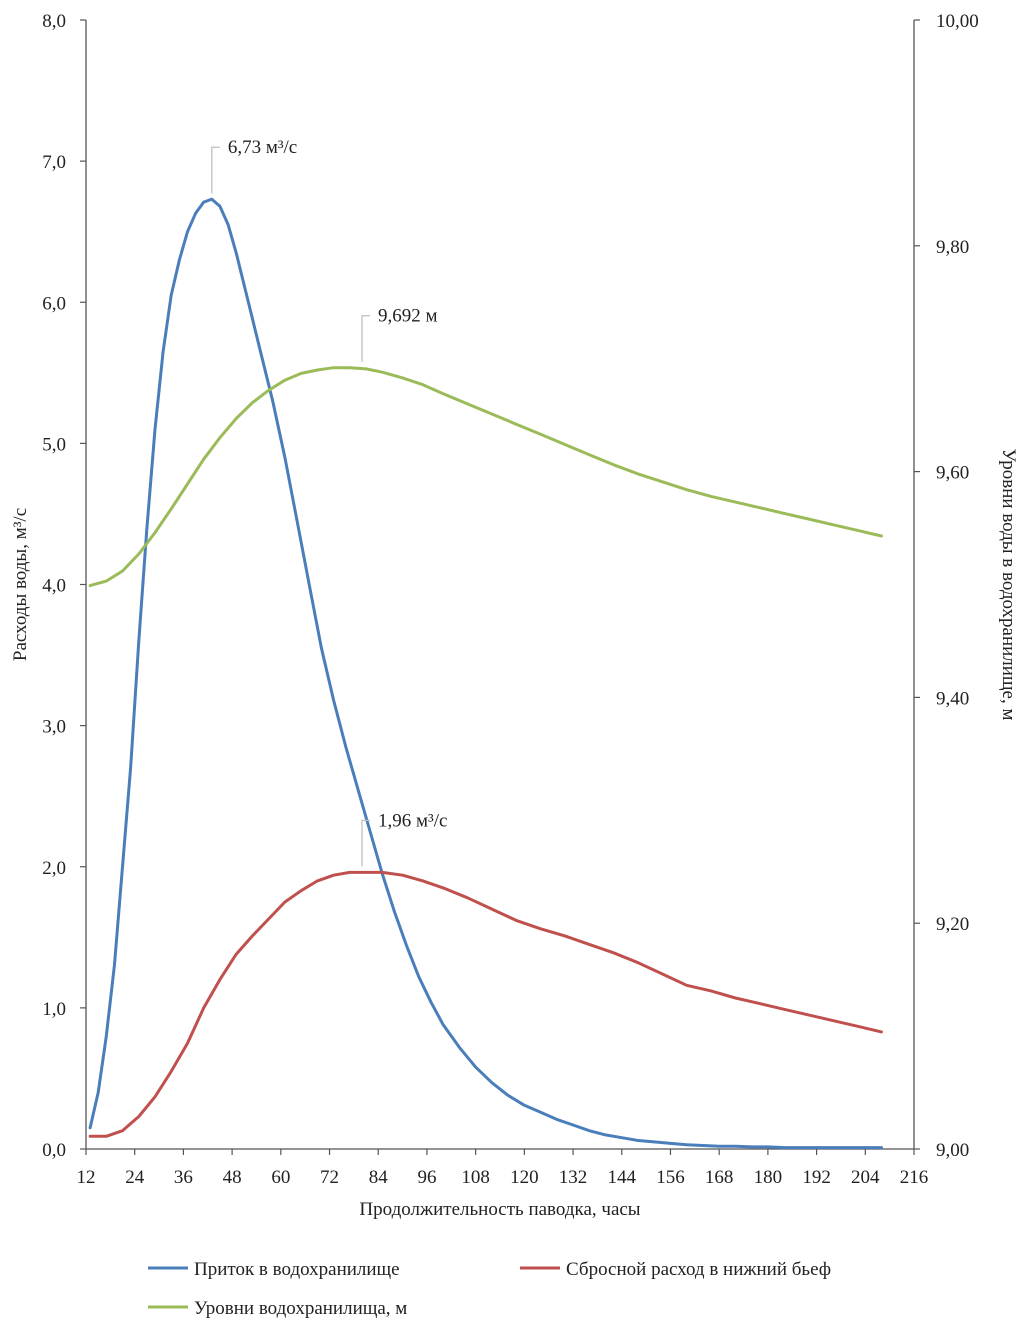 The height and width of the screenshot is (1323, 1020). Describe the element at coordinates (300, 1308) in the screenshot. I see `legend-label-levels: Уровни водохранилища, м` at that location.